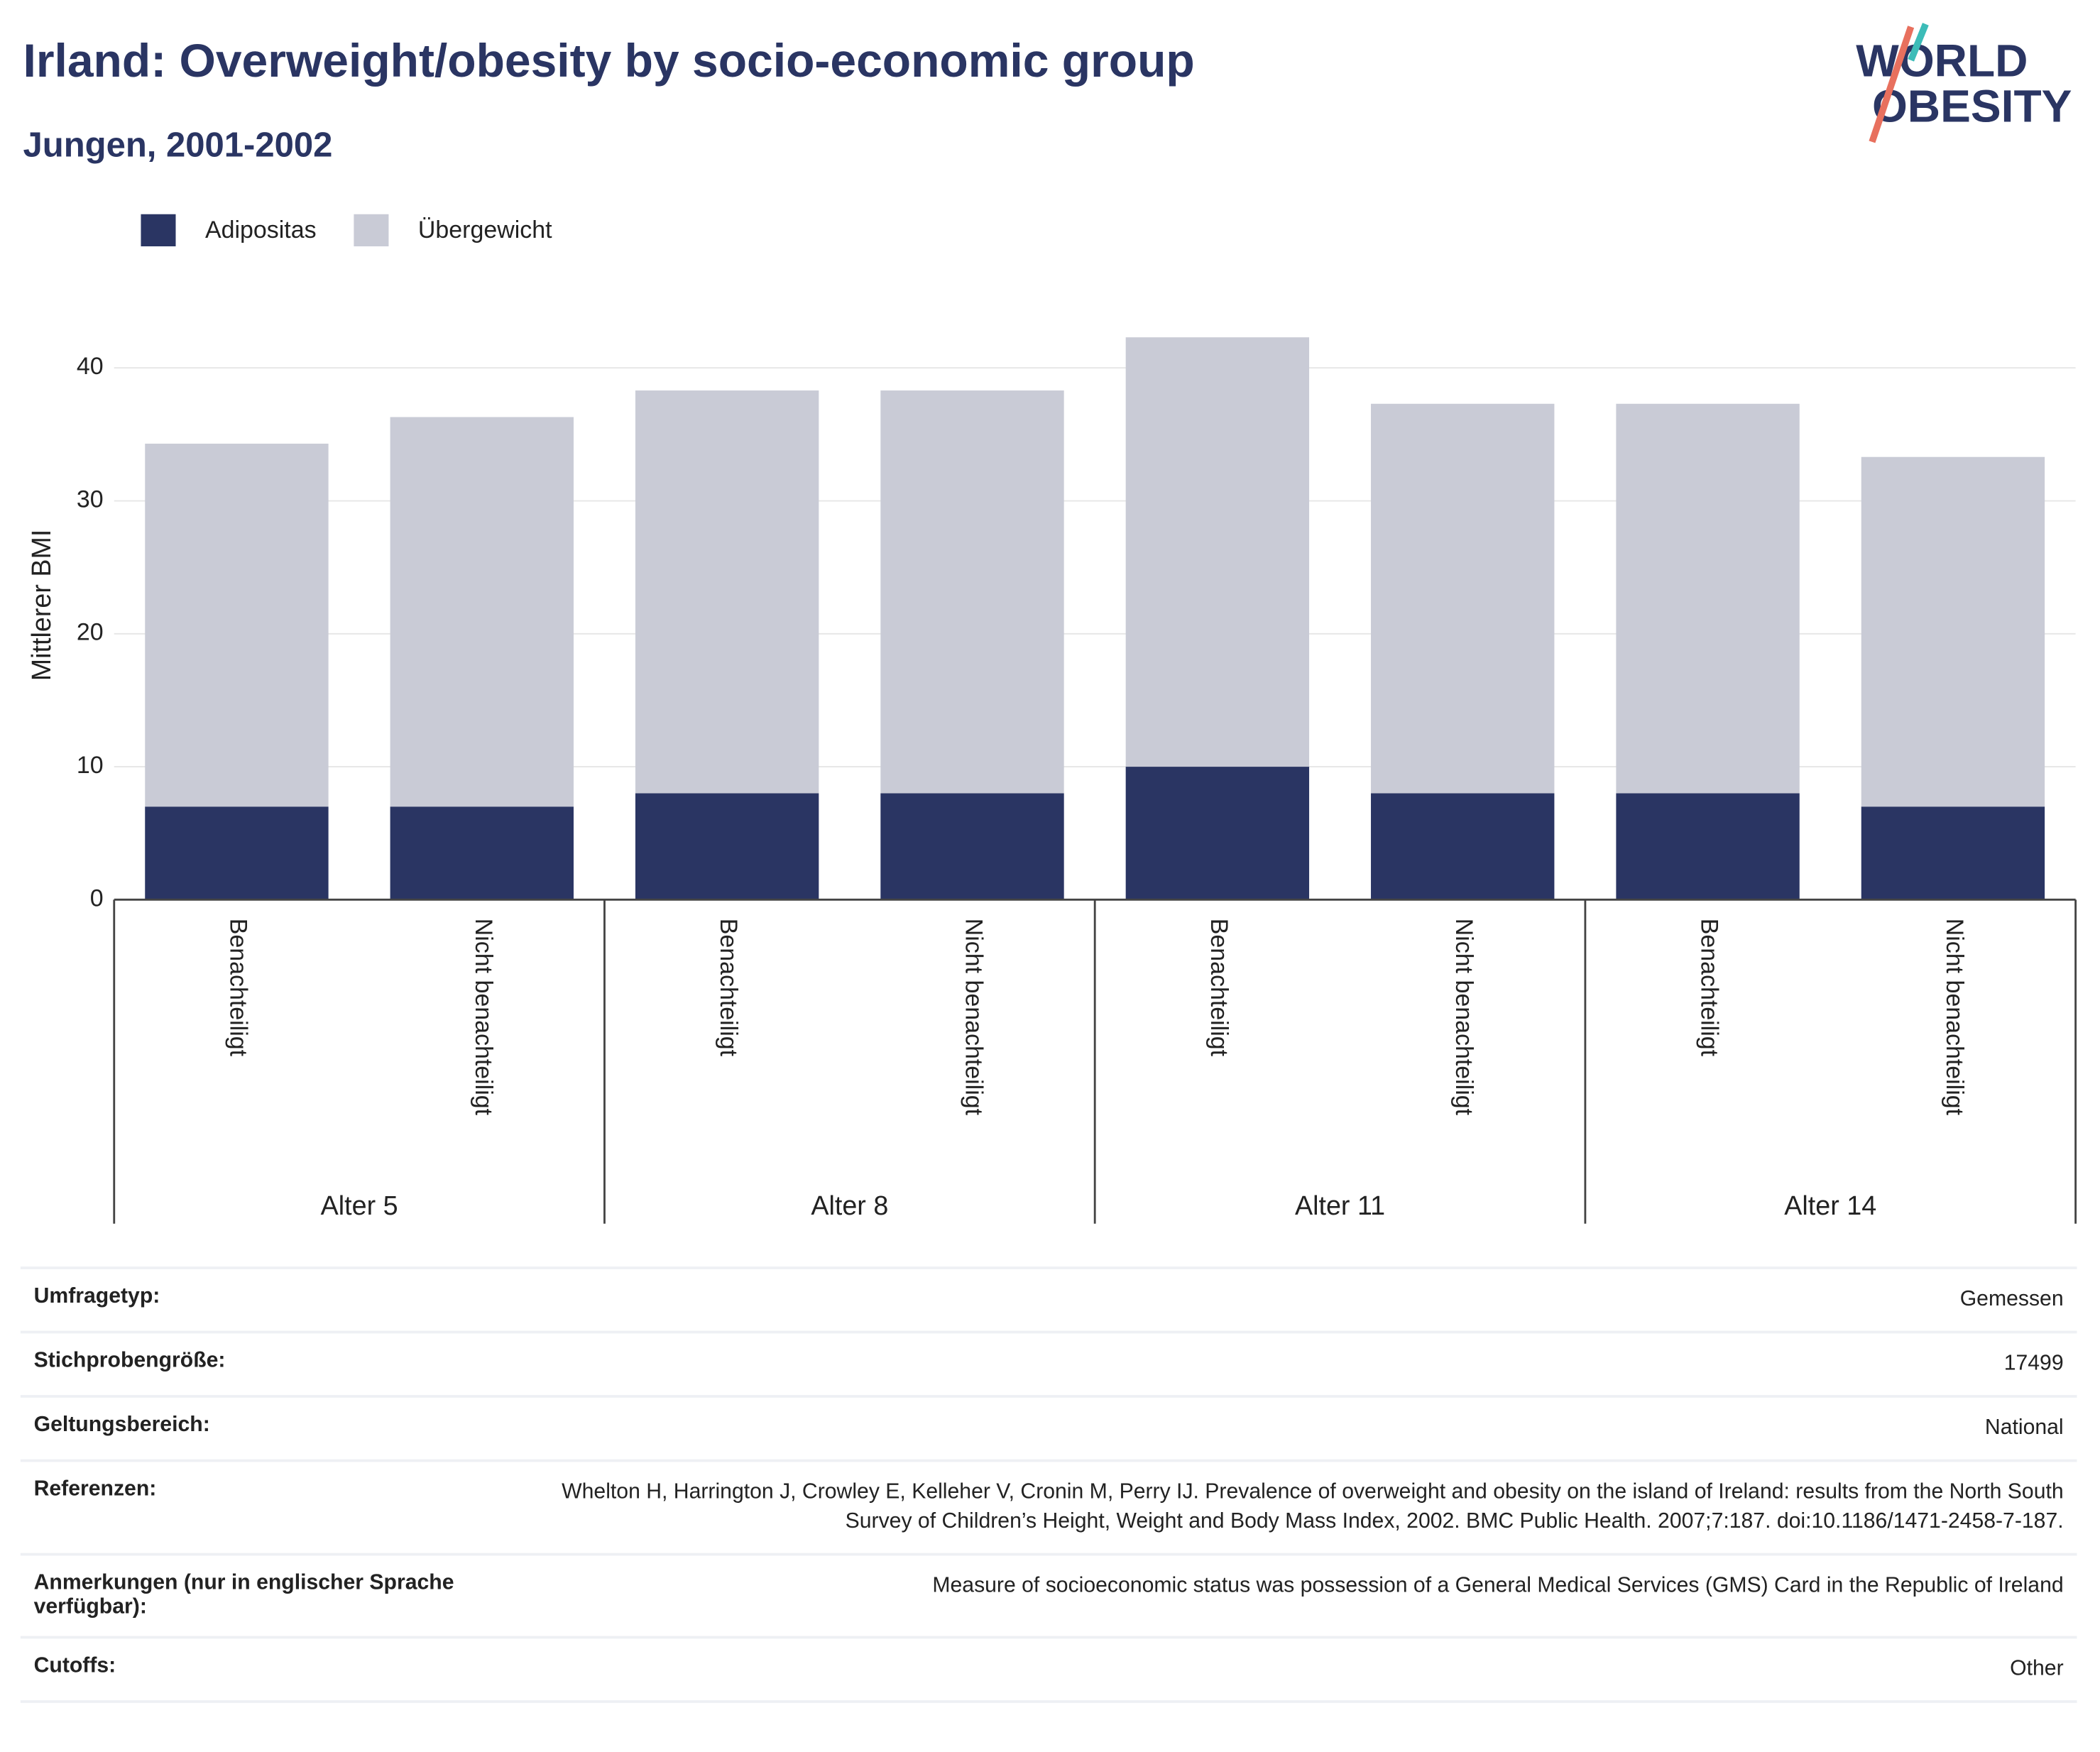  Describe the element at coordinates (2033, 1364) in the screenshot. I see `row-value: 17499` at that location.